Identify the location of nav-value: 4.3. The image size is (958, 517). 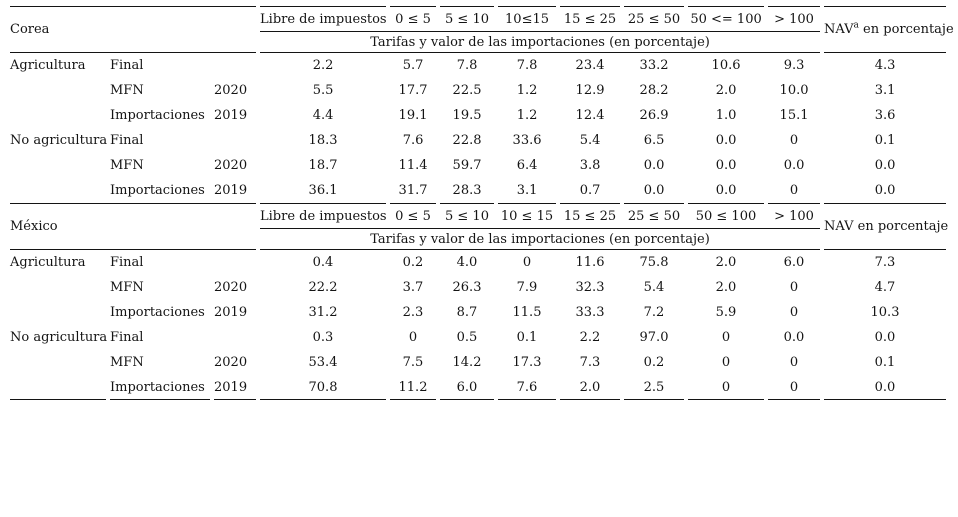
(885, 65).